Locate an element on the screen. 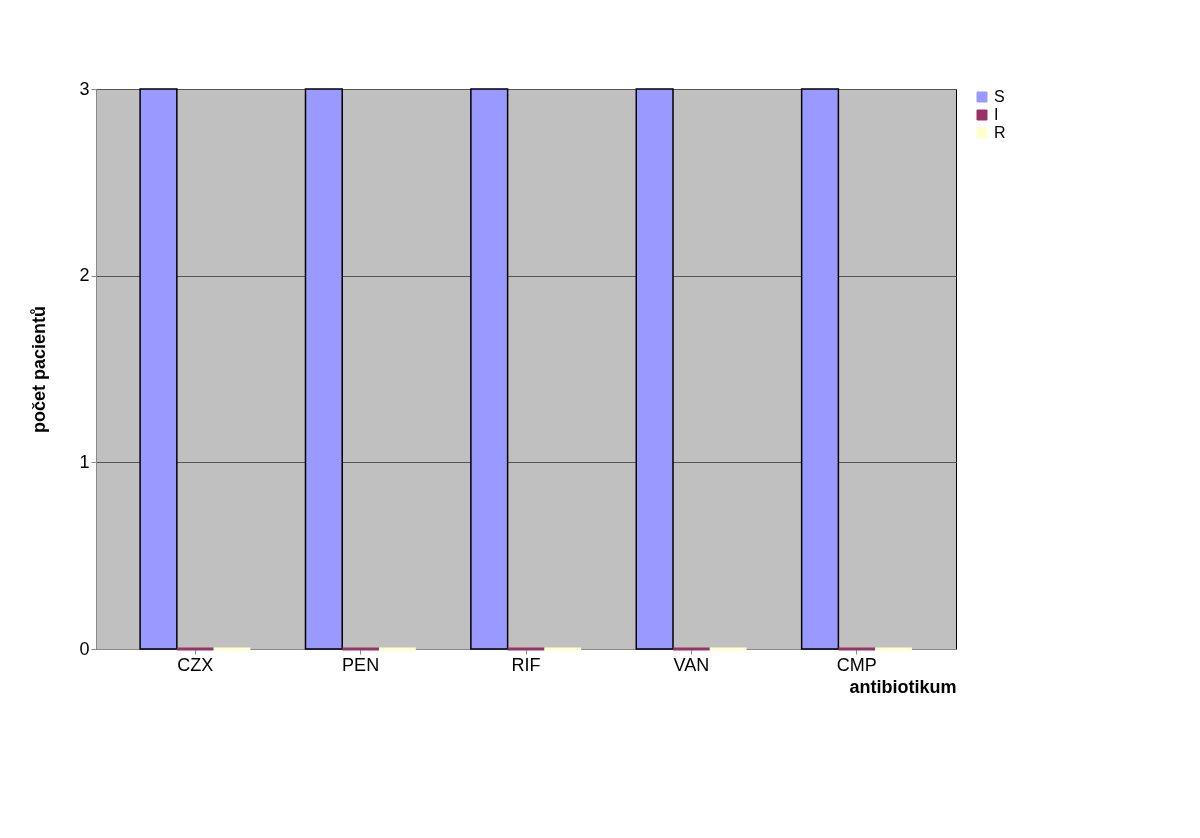 This screenshot has height=838, width=1200. legend-label: I is located at coordinates (996, 114).